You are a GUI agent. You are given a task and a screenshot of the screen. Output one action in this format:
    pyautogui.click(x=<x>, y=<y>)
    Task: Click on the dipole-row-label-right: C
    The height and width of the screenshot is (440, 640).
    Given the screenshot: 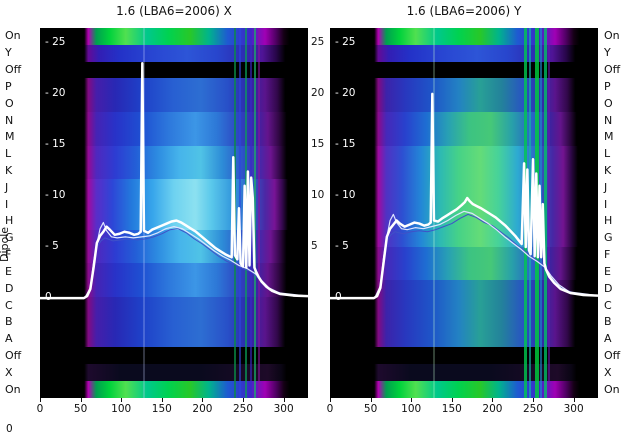 What is the action you would take?
    pyautogui.click(x=608, y=305)
    